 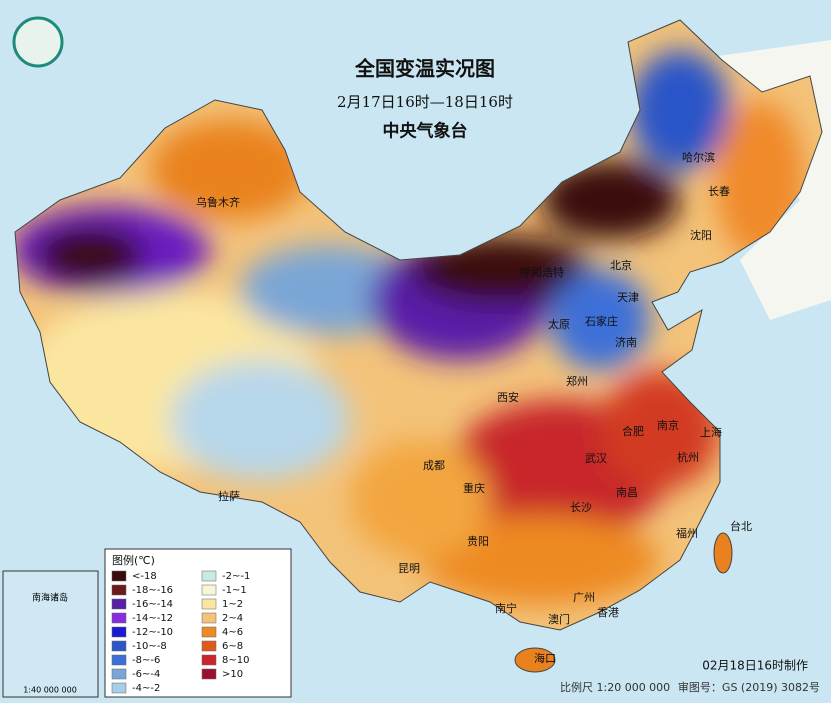 What do you see at coordinates (615, 687) in the screenshot?
I see `scale: 比例尺 1:20 000 000` at bounding box center [615, 687].